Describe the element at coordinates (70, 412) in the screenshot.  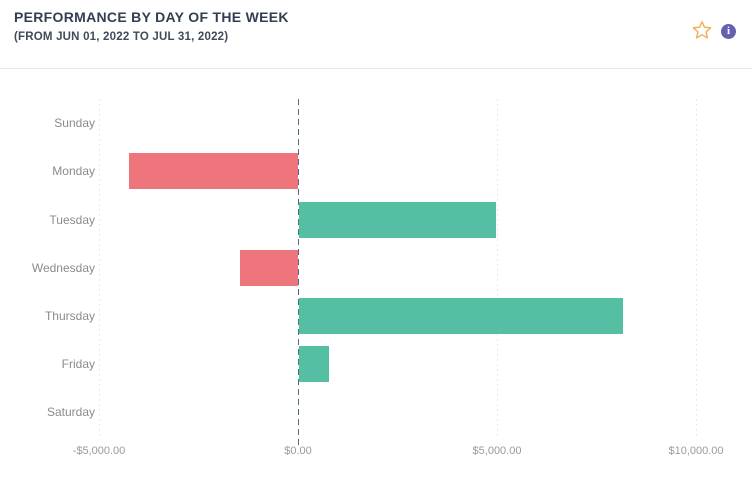
I see `y-axis-label: Saturday` at that location.